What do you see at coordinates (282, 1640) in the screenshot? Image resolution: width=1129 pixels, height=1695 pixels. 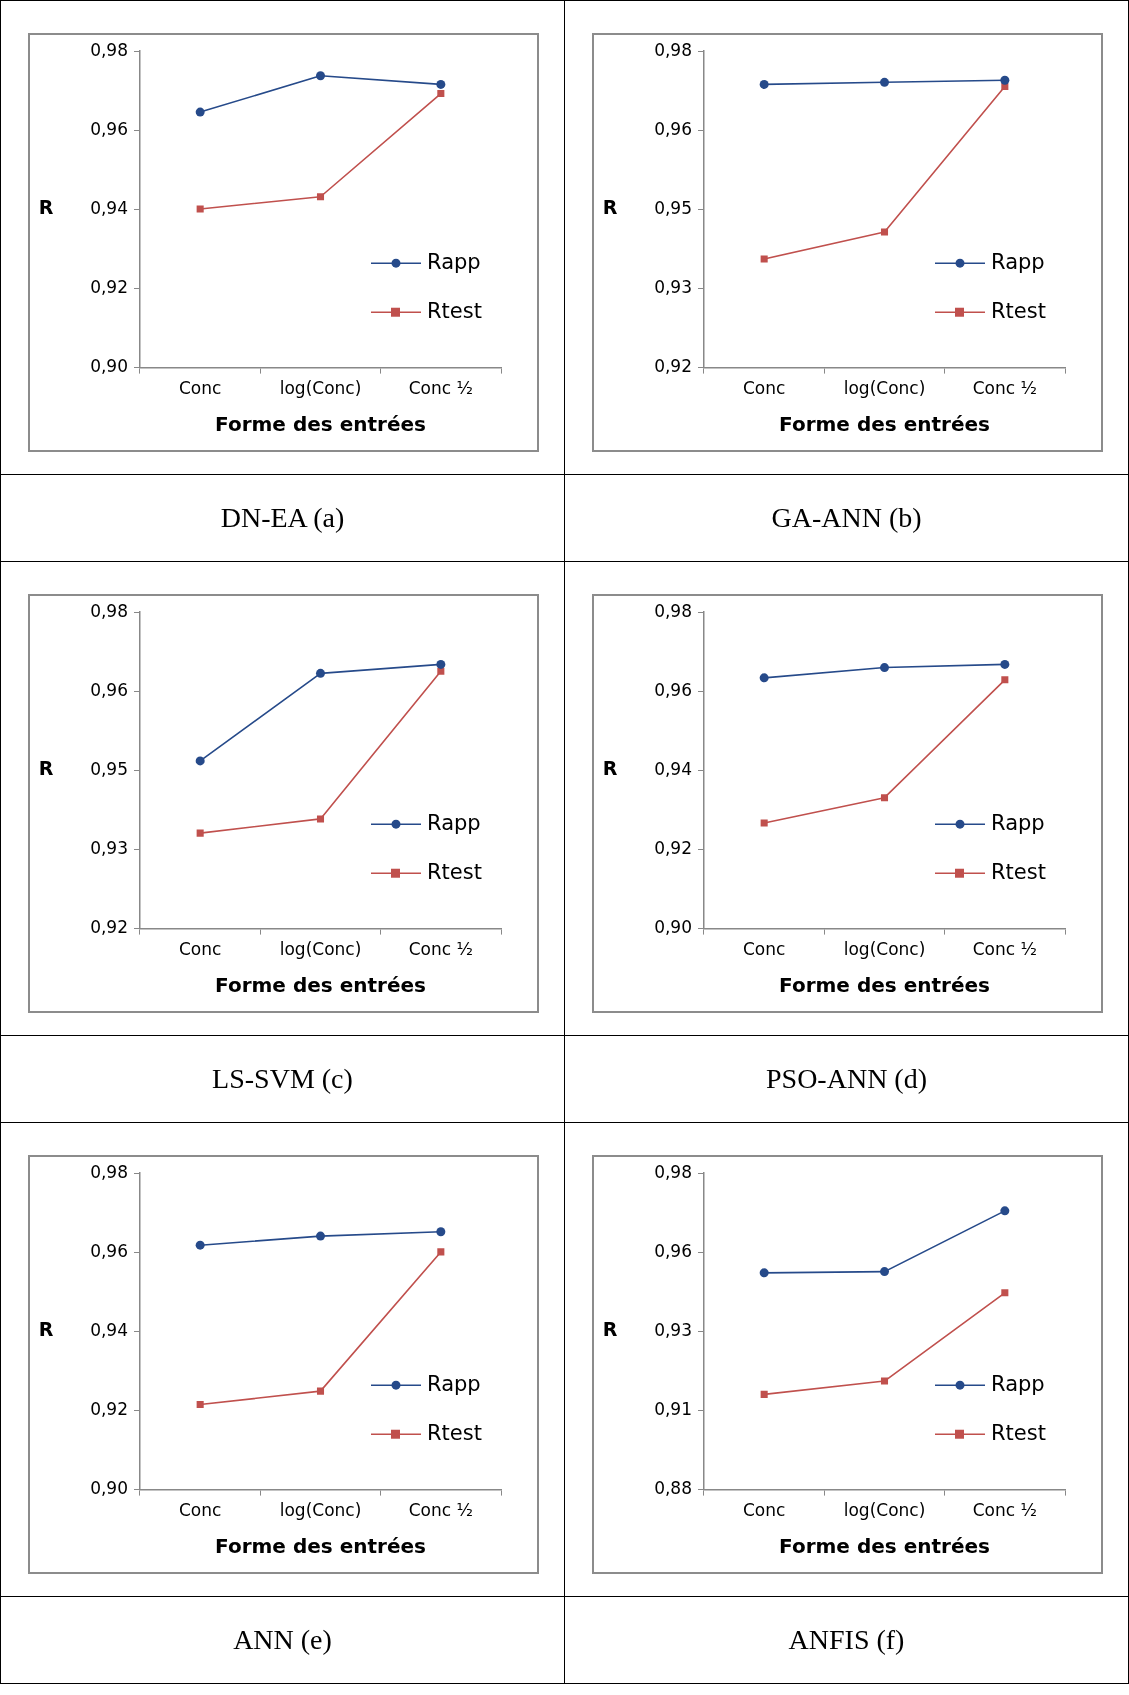 I see `text: ANN (e)` at bounding box center [282, 1640].